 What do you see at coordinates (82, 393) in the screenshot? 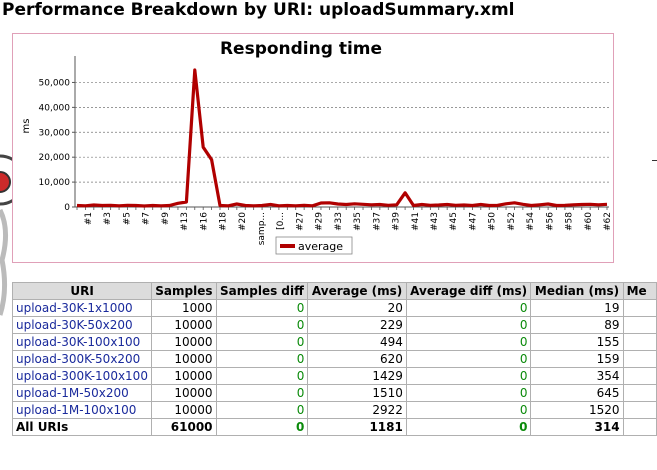
I see `cell-uri: upload-1M-50x200` at bounding box center [82, 393].